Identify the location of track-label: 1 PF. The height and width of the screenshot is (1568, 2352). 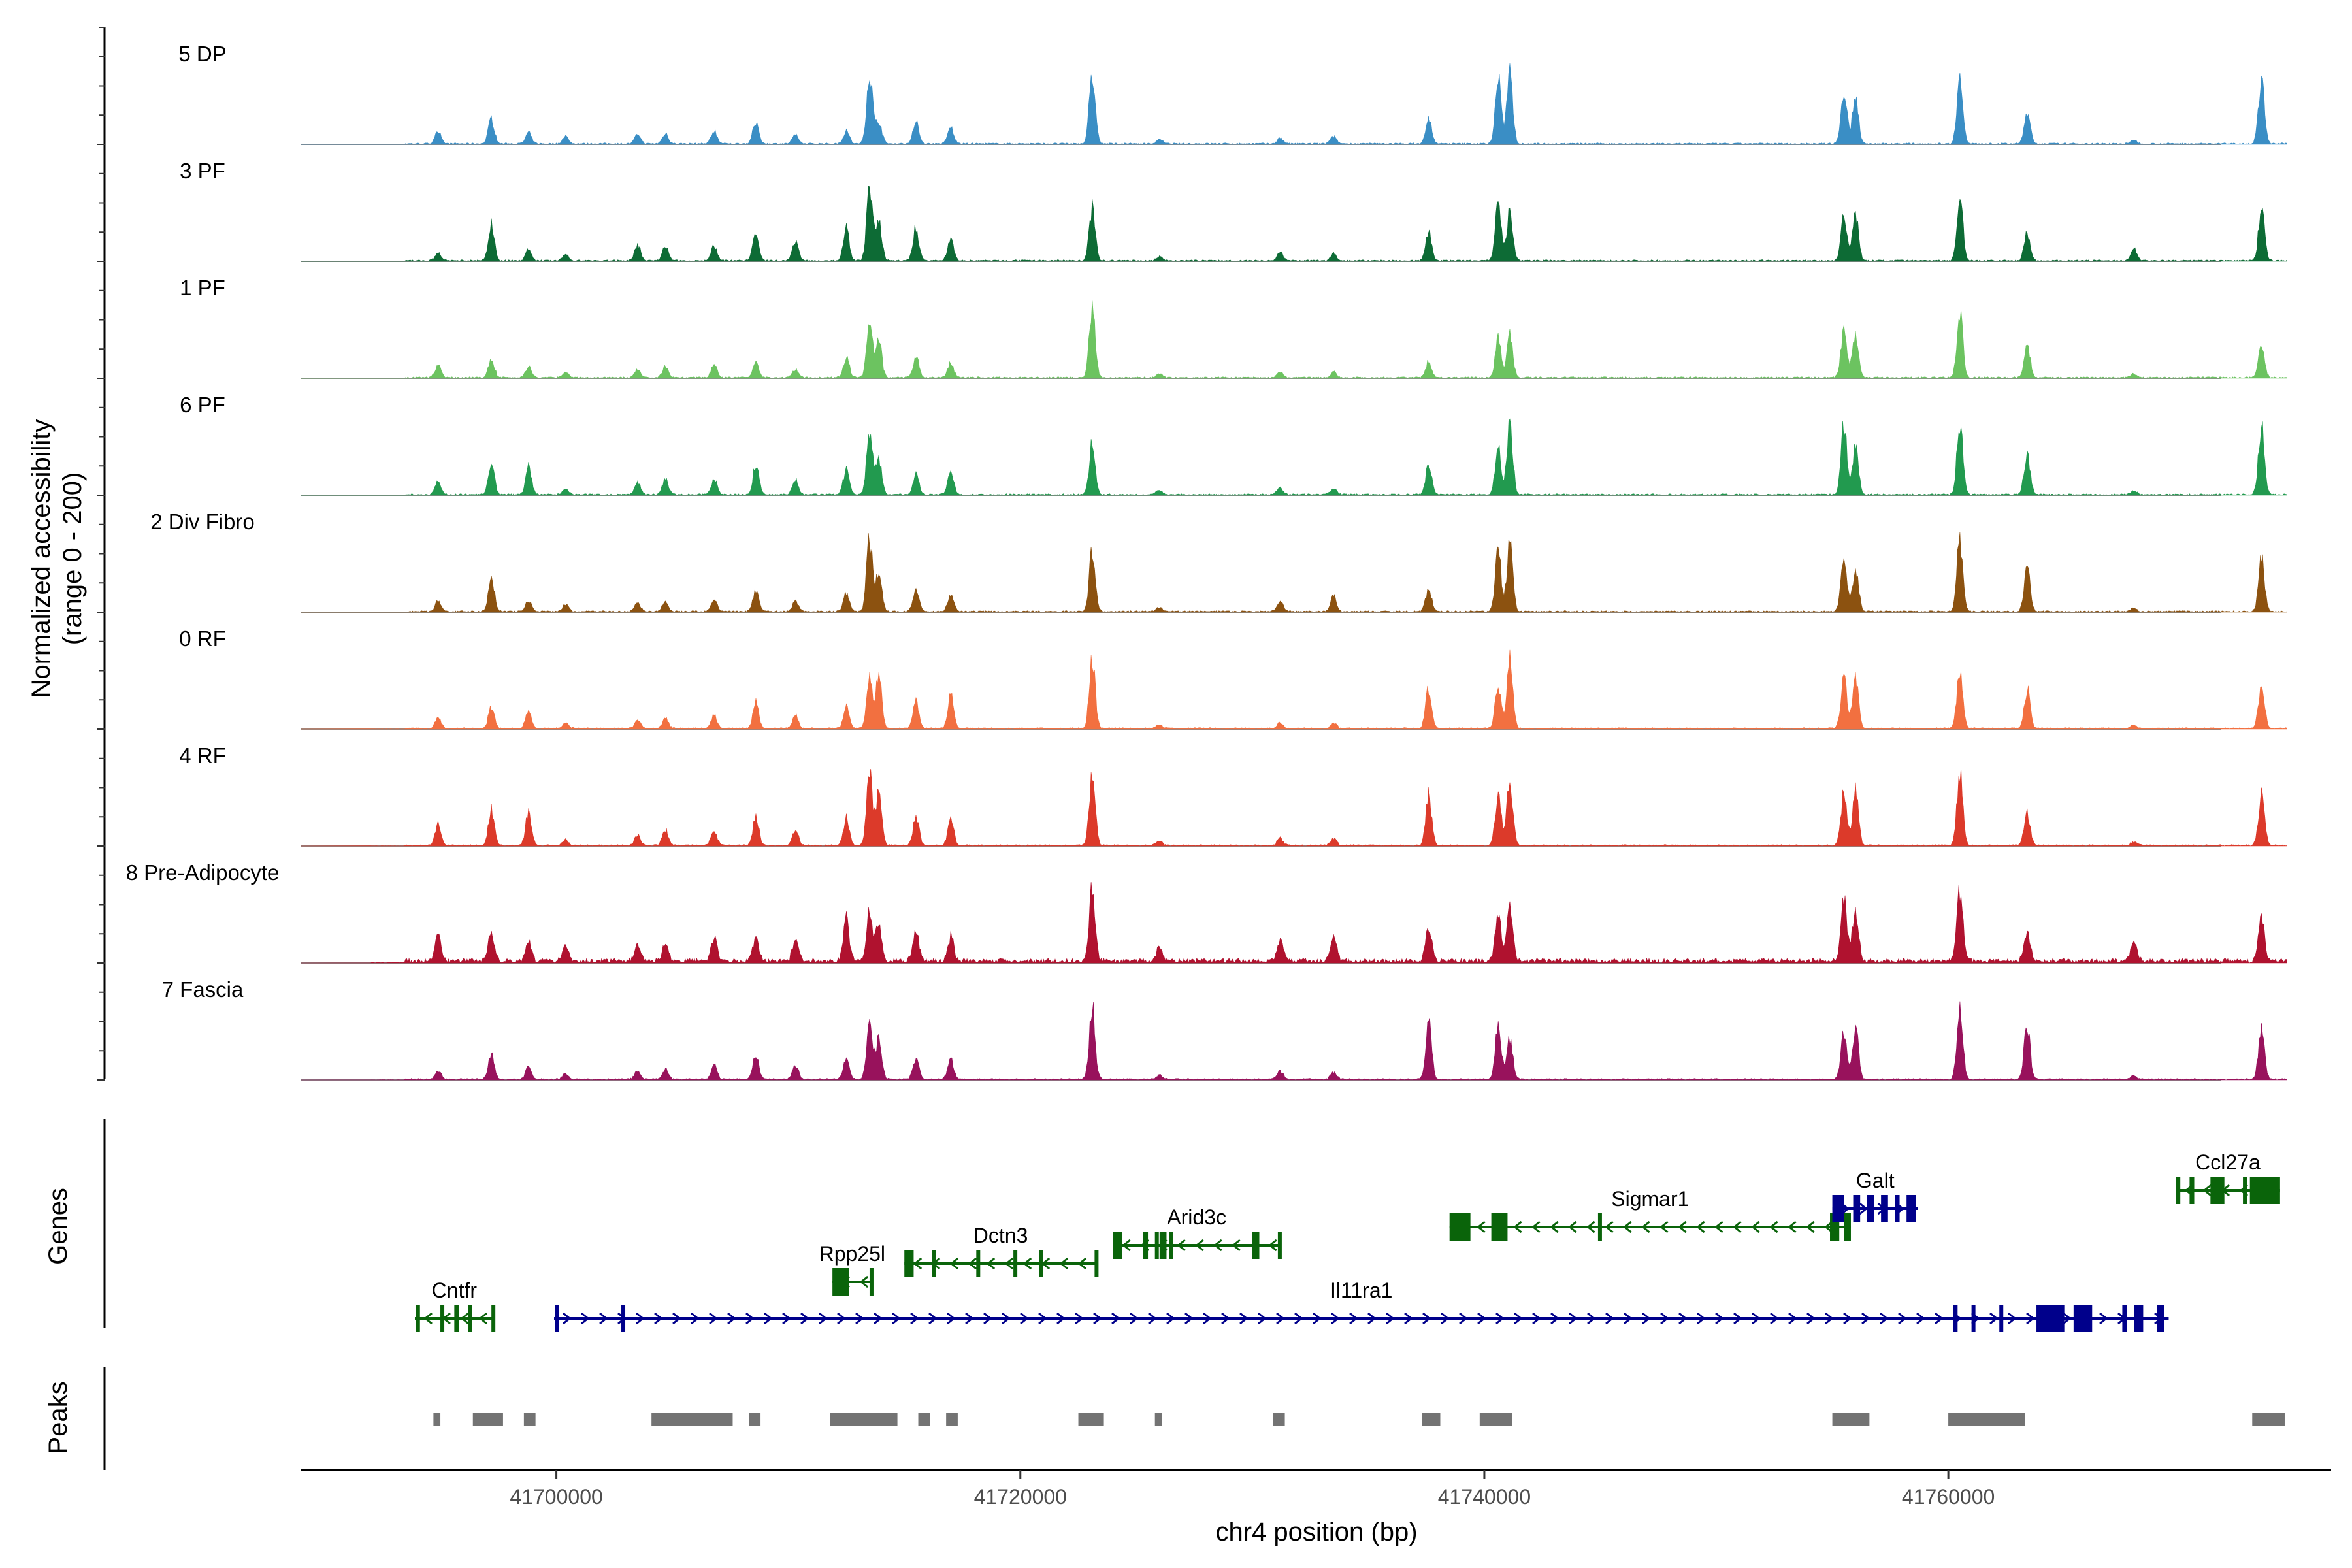
(202, 288).